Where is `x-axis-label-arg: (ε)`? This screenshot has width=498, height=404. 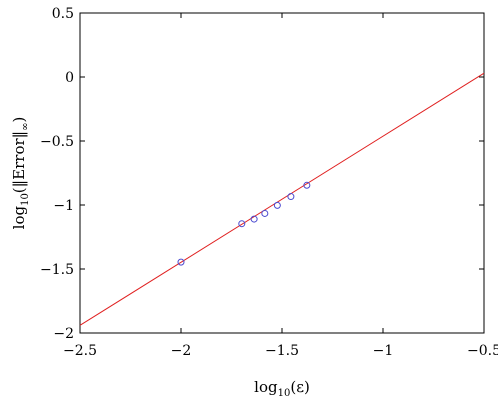
x-axis-label-arg: (ε) is located at coordinates (299, 387).